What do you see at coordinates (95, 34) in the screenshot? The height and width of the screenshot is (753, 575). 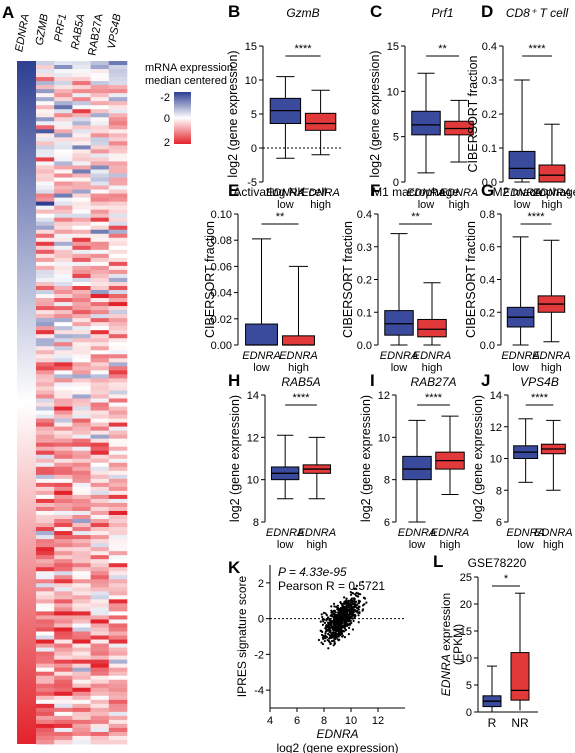 I see `heatmap-gene-label: RAB27A` at bounding box center [95, 34].